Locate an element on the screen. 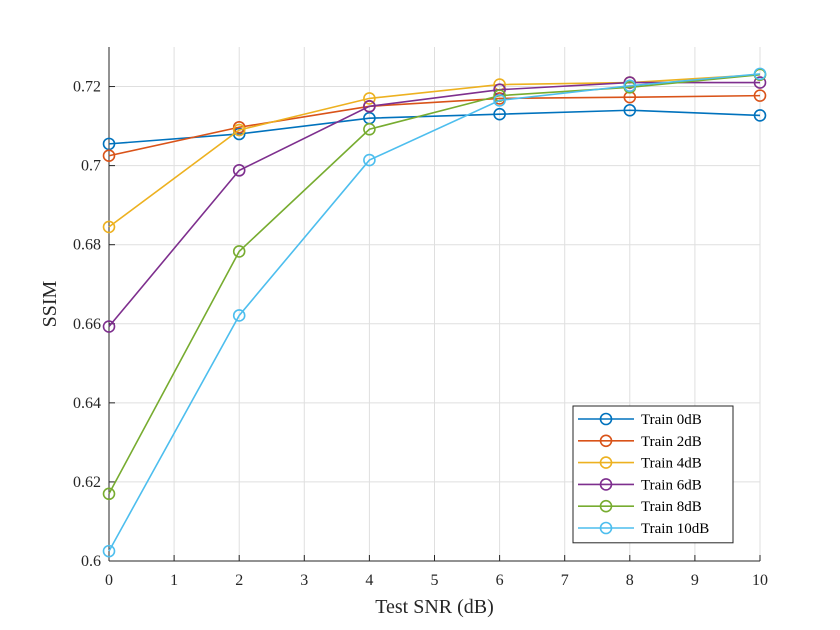 Image resolution: width=840 pixels, height=630 pixels. x-tick-label: 3 is located at coordinates (304, 580).